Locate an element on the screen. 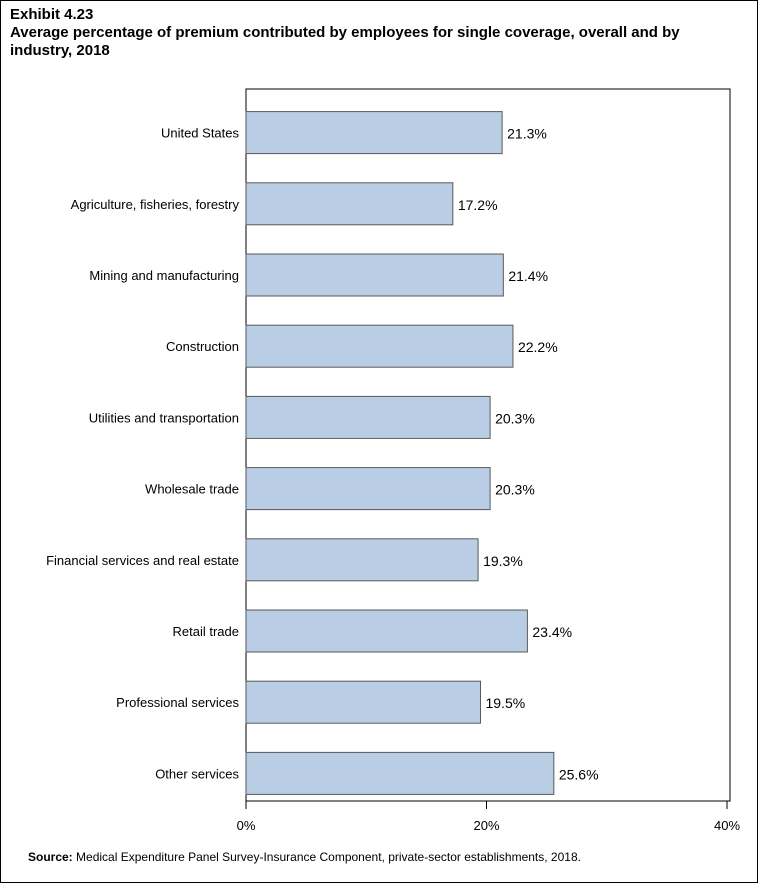 This screenshot has height=883, width=758. x-tick-label: 20% is located at coordinates (486, 825).